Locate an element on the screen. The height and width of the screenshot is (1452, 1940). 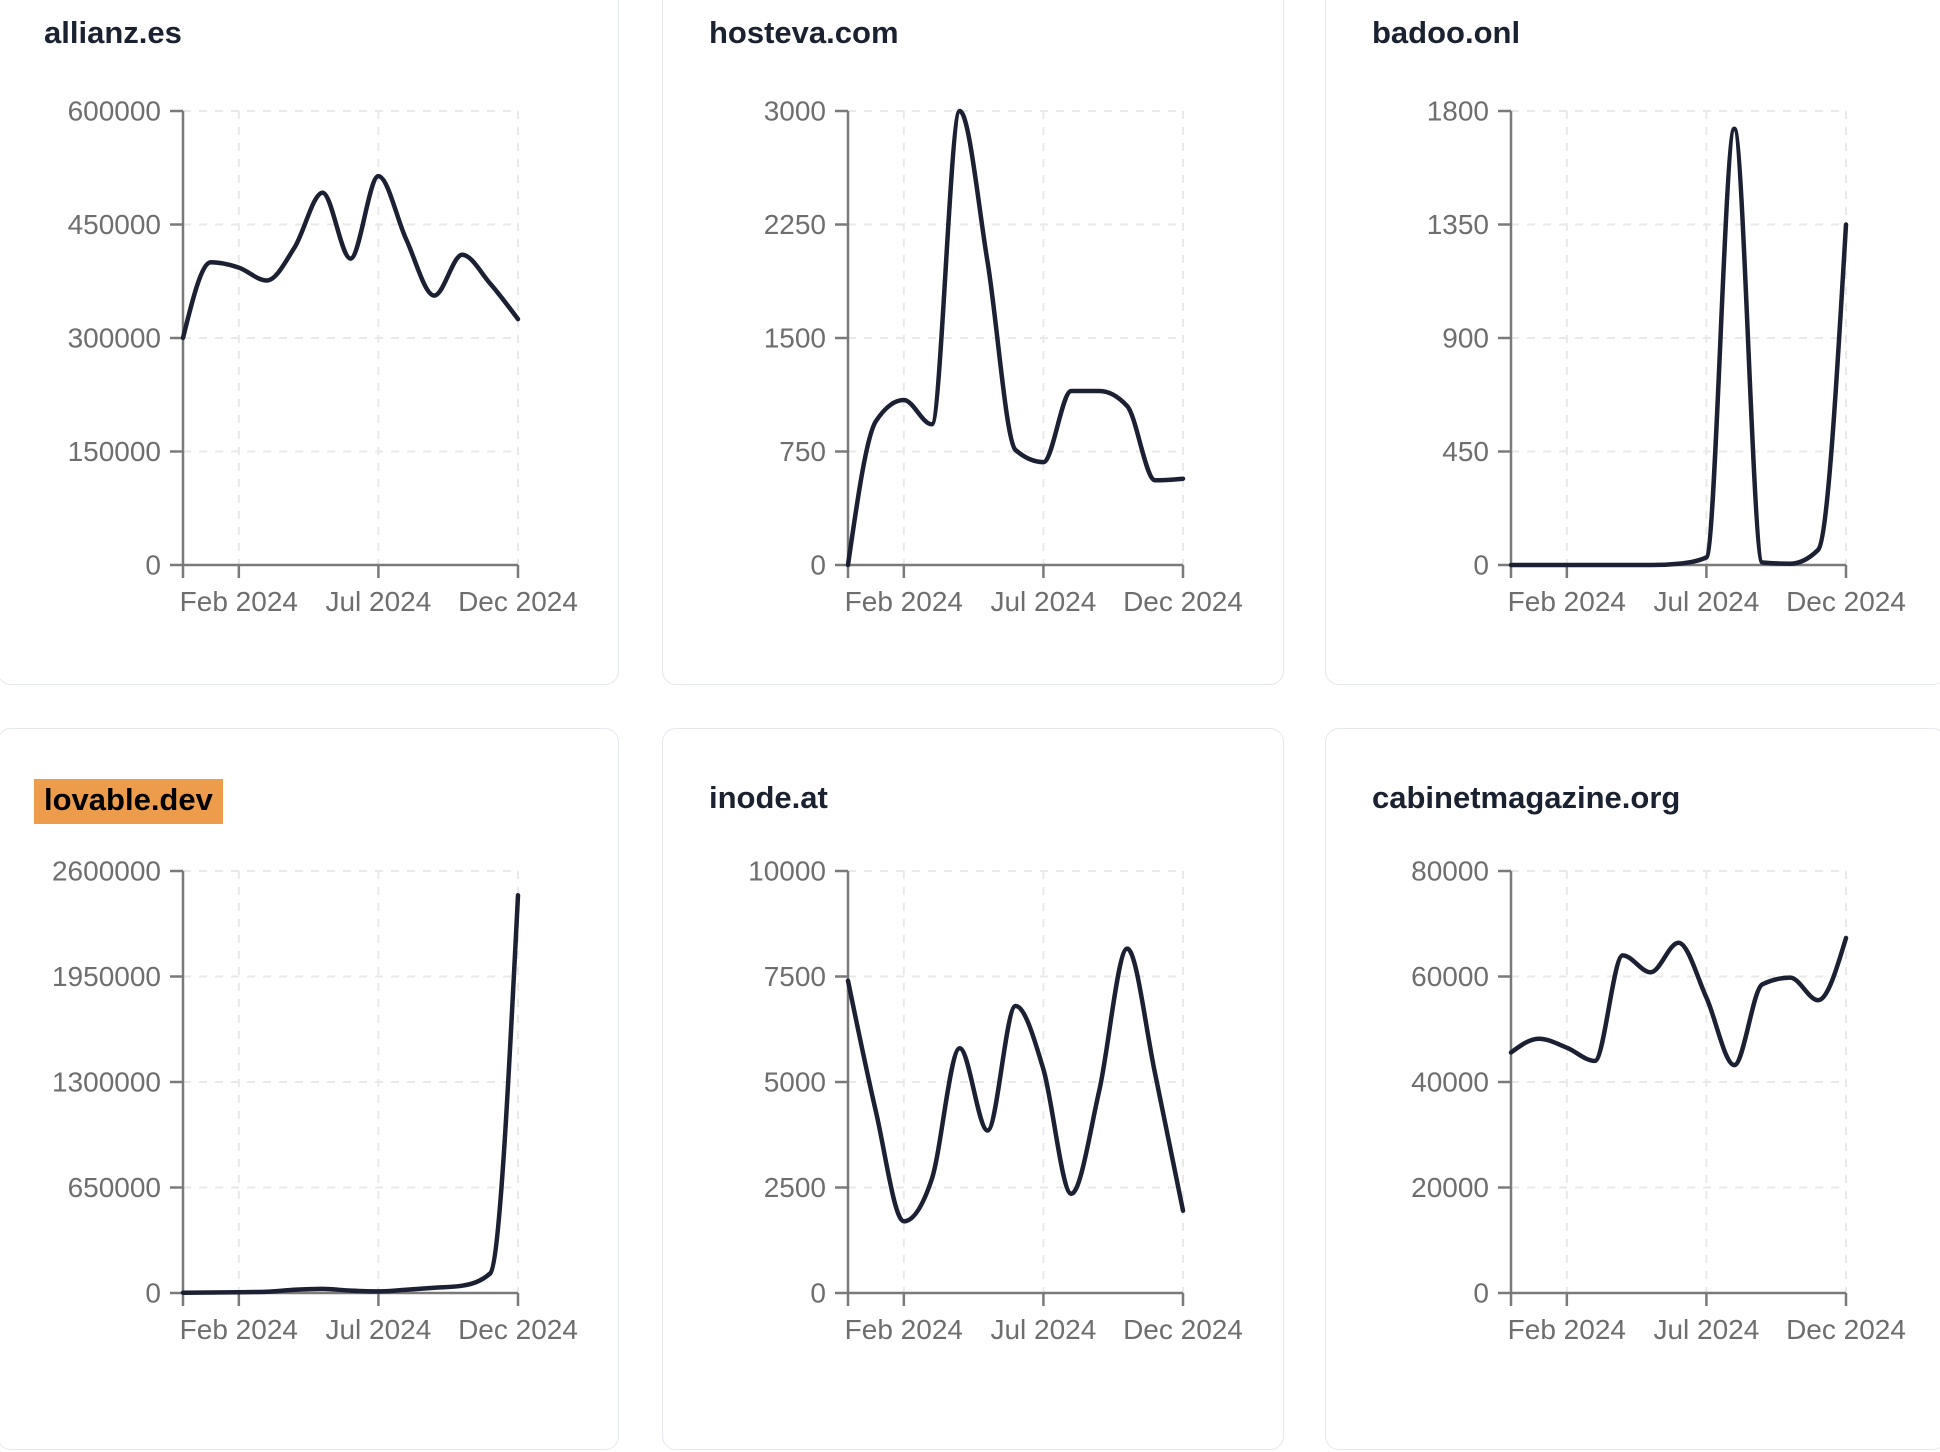
svg-text: 150000 is located at coordinates (114, 451).